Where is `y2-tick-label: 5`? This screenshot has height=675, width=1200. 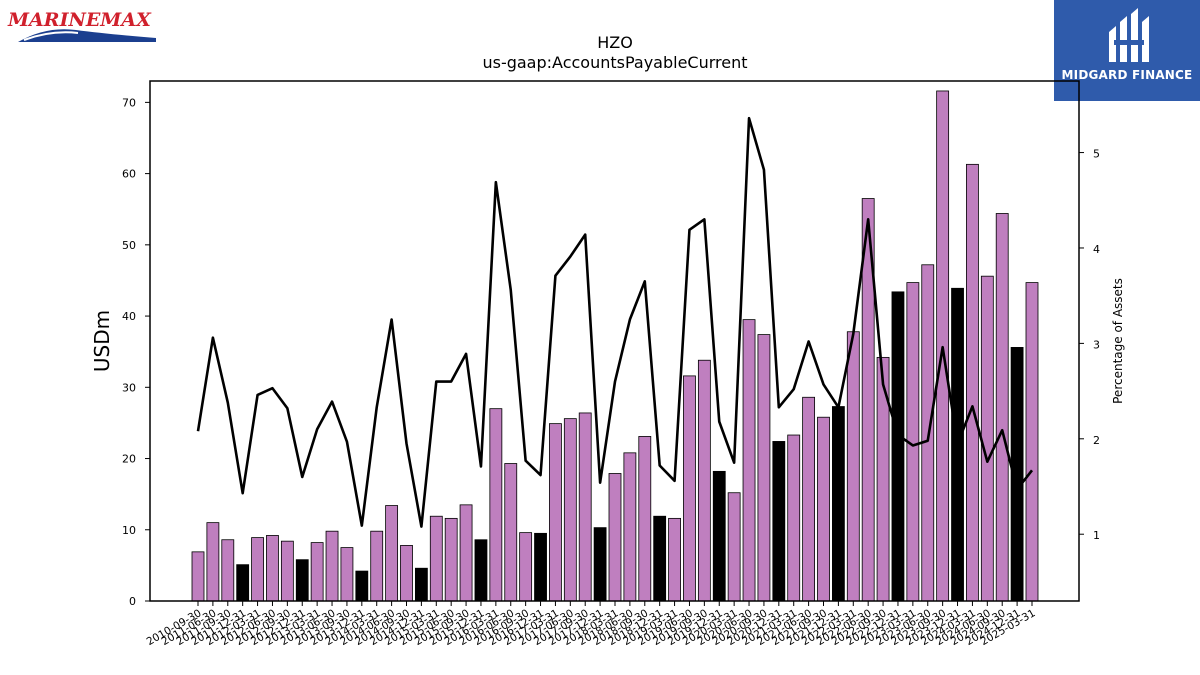 y2-tick-label: 5 is located at coordinates (1096, 154).